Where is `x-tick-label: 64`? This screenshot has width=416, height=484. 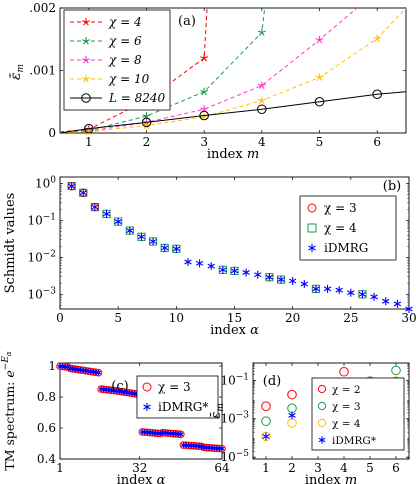 x-tick-label: 64 is located at coordinates (222, 468).